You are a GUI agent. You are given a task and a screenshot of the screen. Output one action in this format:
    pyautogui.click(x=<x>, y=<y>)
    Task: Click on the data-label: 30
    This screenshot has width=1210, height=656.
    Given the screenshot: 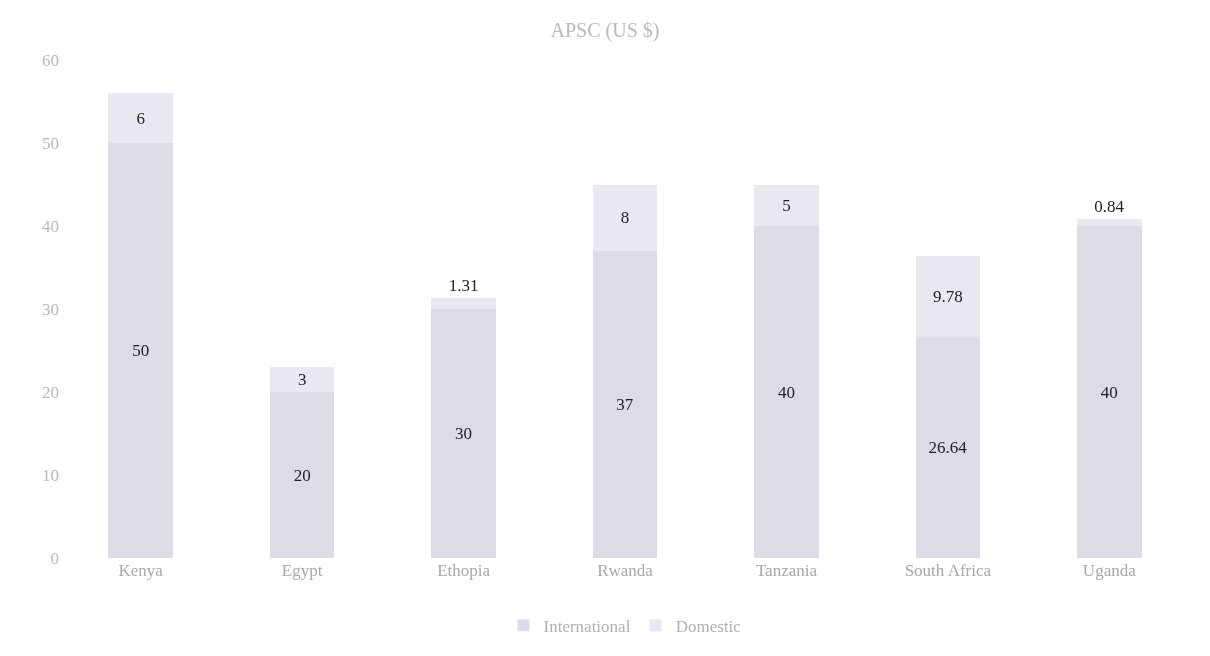 What is the action you would take?
    pyautogui.click(x=464, y=433)
    